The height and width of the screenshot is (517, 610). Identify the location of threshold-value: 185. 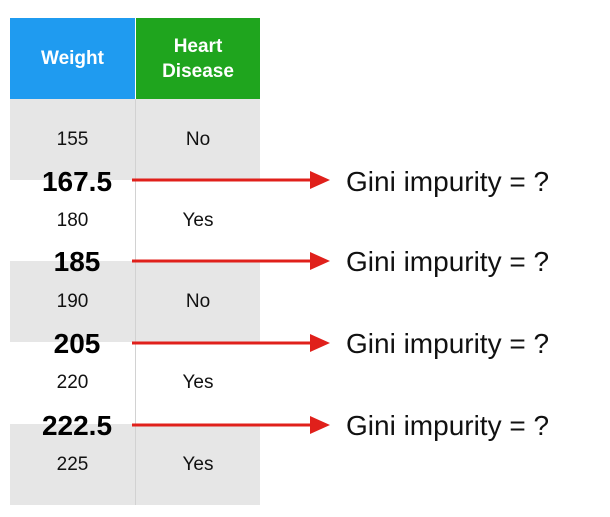
(77, 261).